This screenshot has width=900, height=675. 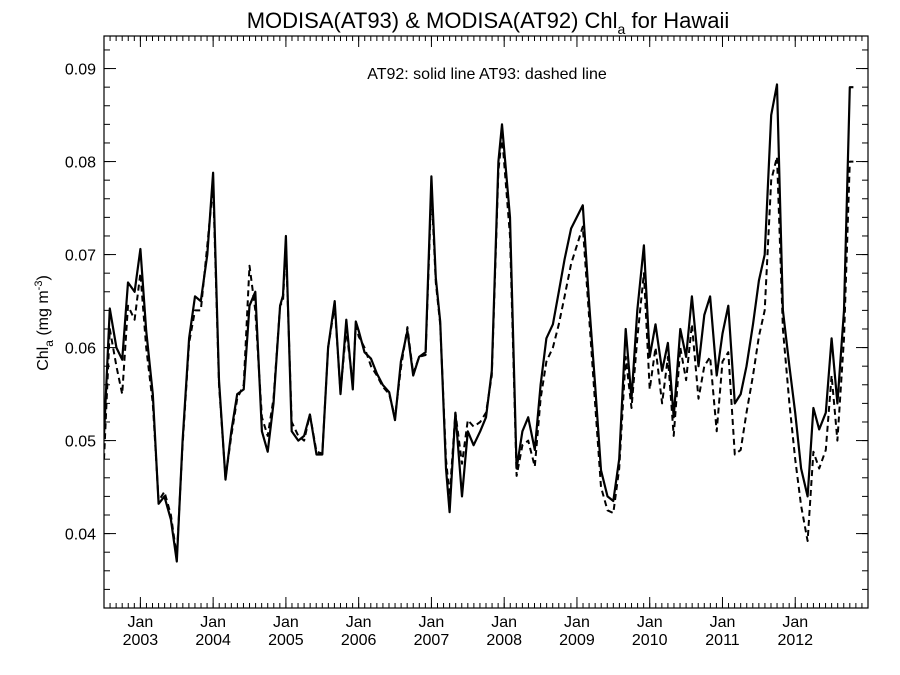 I want to click on x-tick-year-label: 2004, so click(x=213, y=640).